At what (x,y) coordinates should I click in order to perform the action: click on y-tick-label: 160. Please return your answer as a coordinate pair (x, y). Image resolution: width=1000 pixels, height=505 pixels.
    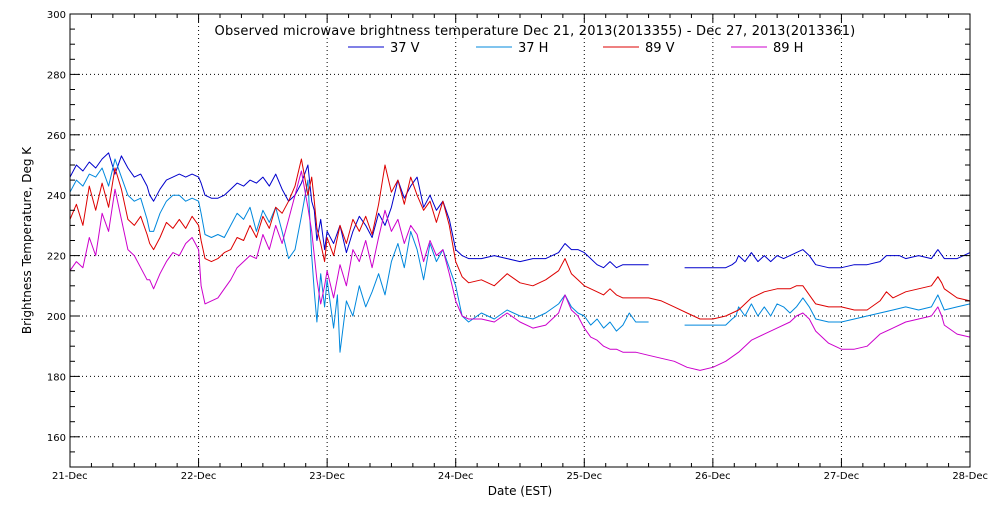
    Looking at the image, I should click on (56, 438).